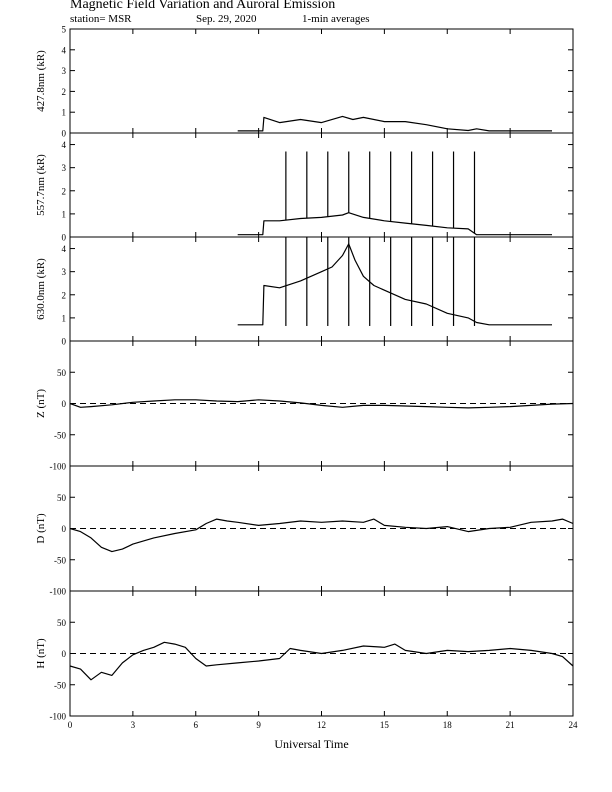 The height and width of the screenshot is (792, 612). Describe the element at coordinates (448, 725) in the screenshot. I see `x-tick-label: 18` at that location.